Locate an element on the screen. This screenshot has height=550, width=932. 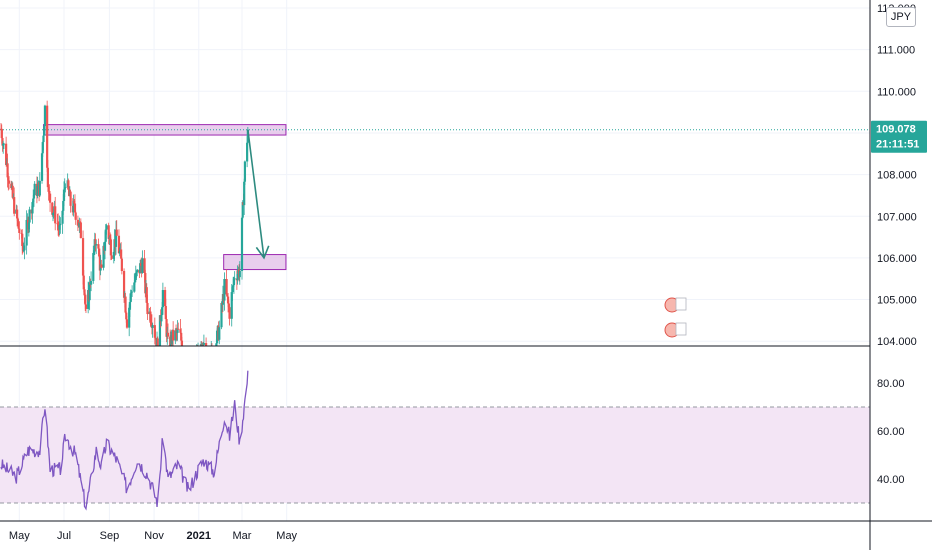
rsi-tick-label: 80.00 is located at coordinates (891, 384).